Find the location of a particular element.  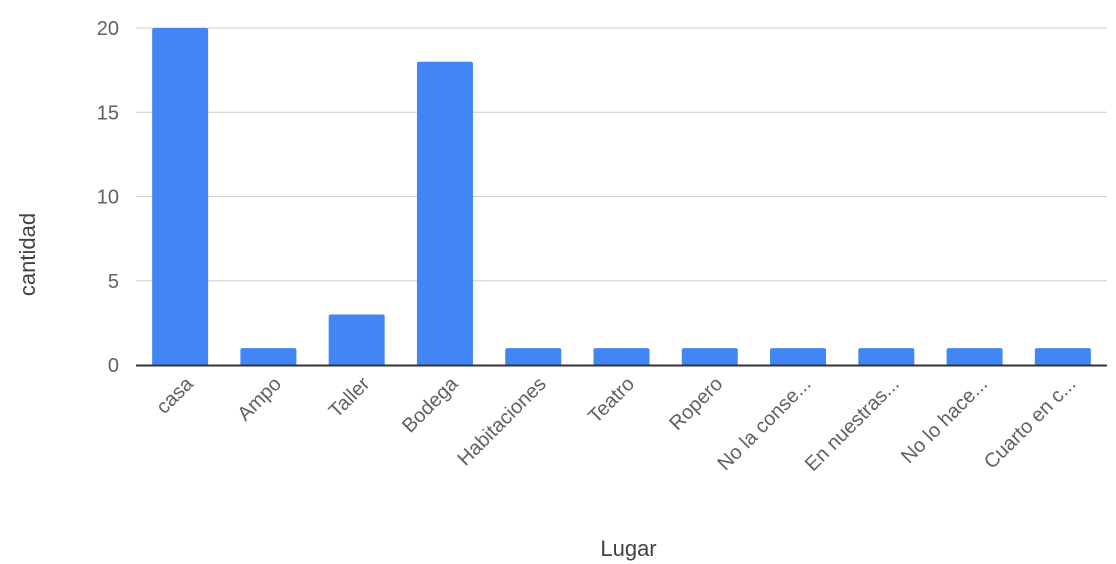

y-tick-label: 0 is located at coordinates (113, 366).